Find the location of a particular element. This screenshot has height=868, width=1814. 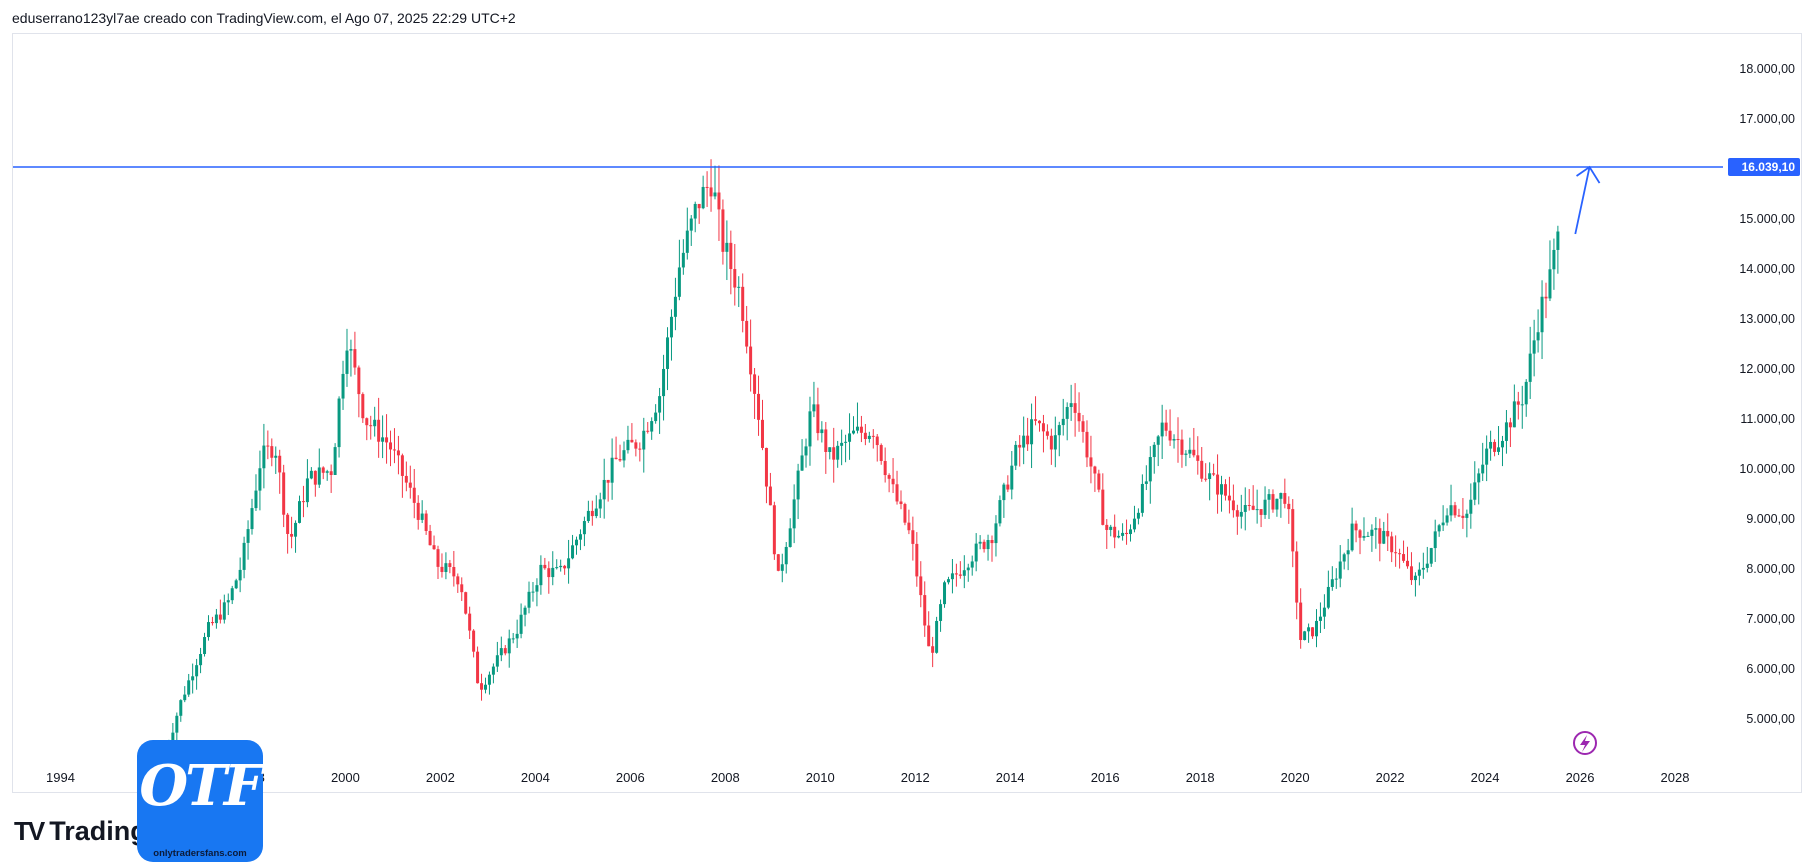

x-tick-label: 2008 is located at coordinates (725, 777).